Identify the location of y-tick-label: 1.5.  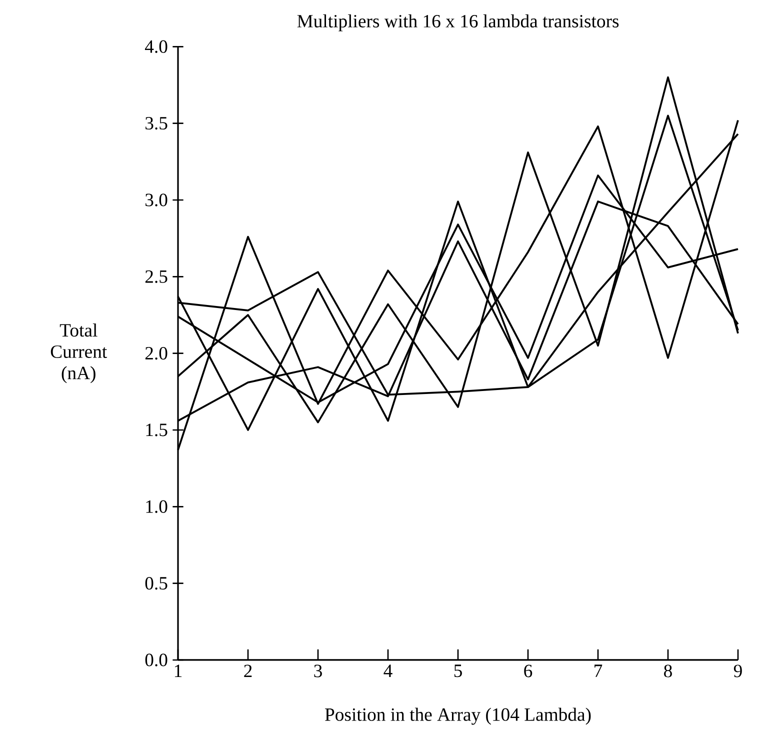
(157, 430).